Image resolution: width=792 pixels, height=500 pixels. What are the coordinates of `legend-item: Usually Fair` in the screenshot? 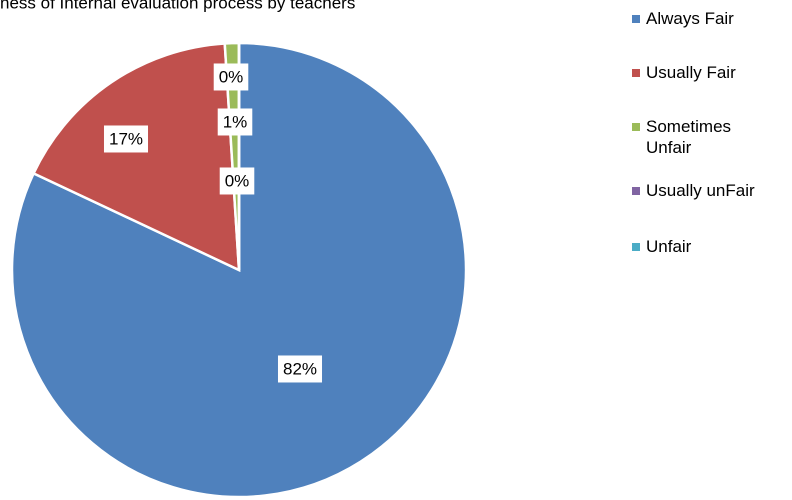 It's located at (707, 72).